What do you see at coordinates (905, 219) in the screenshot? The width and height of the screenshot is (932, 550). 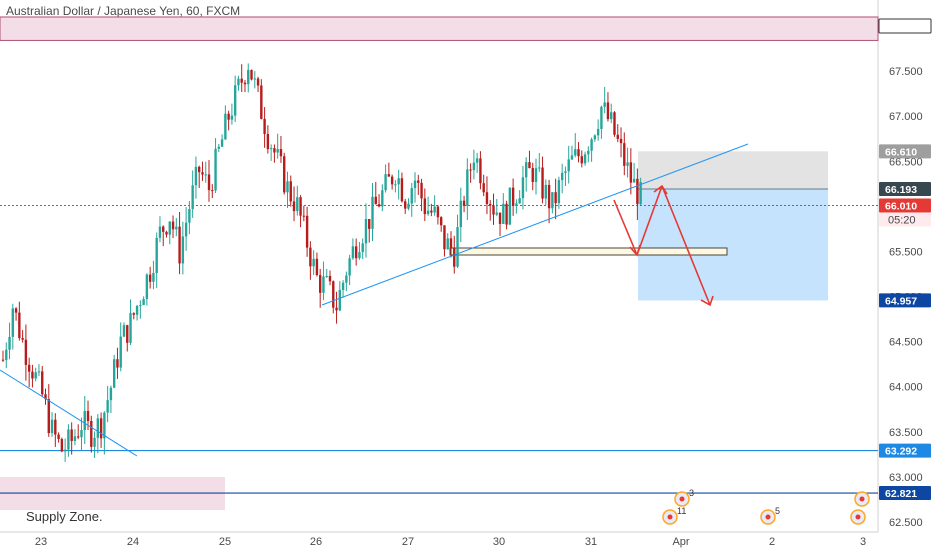 I see `countdown-badge` at bounding box center [905, 219].